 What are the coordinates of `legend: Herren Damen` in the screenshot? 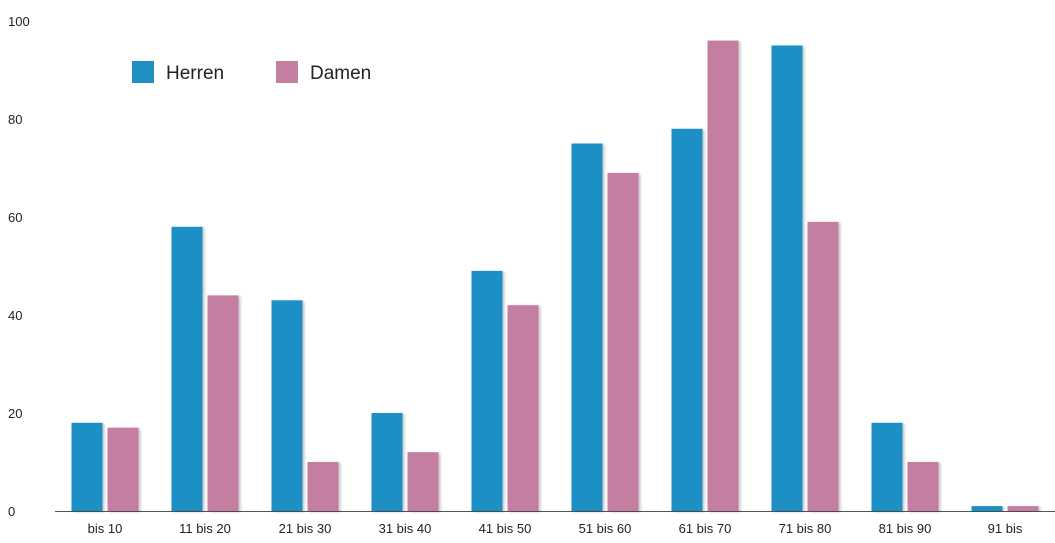 It's located at (251, 72).